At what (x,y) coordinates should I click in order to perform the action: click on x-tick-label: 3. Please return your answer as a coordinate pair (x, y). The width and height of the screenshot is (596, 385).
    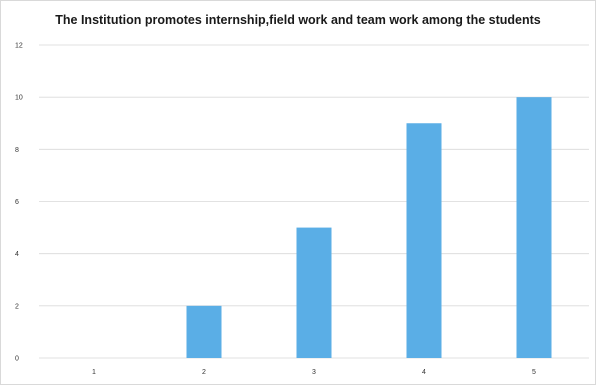
    Looking at the image, I should click on (314, 372).